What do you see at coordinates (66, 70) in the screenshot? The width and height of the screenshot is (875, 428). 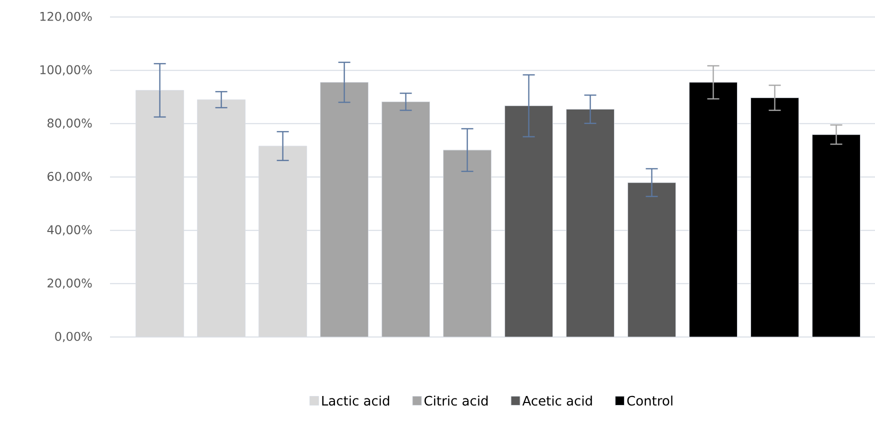 I see `y-tick-label: 100,00%` at bounding box center [66, 70].